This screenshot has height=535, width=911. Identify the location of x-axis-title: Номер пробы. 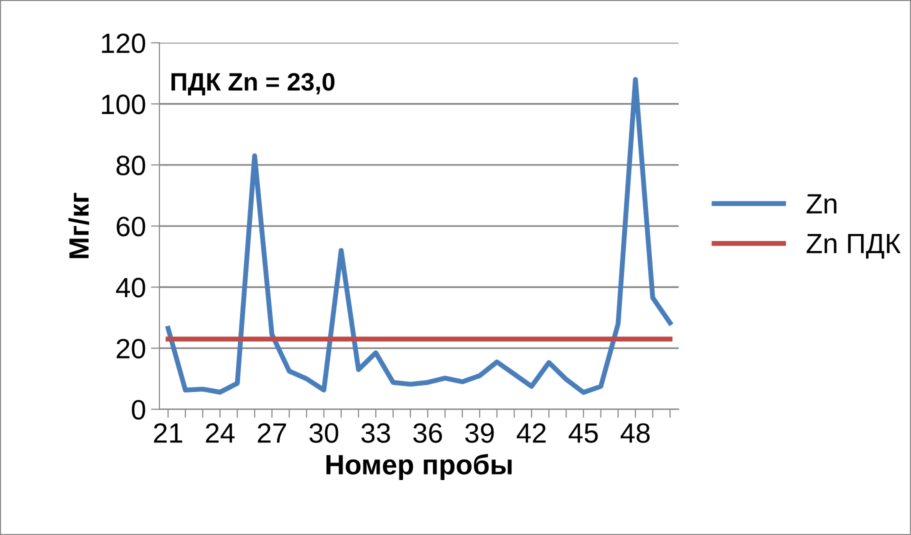
(419, 467).